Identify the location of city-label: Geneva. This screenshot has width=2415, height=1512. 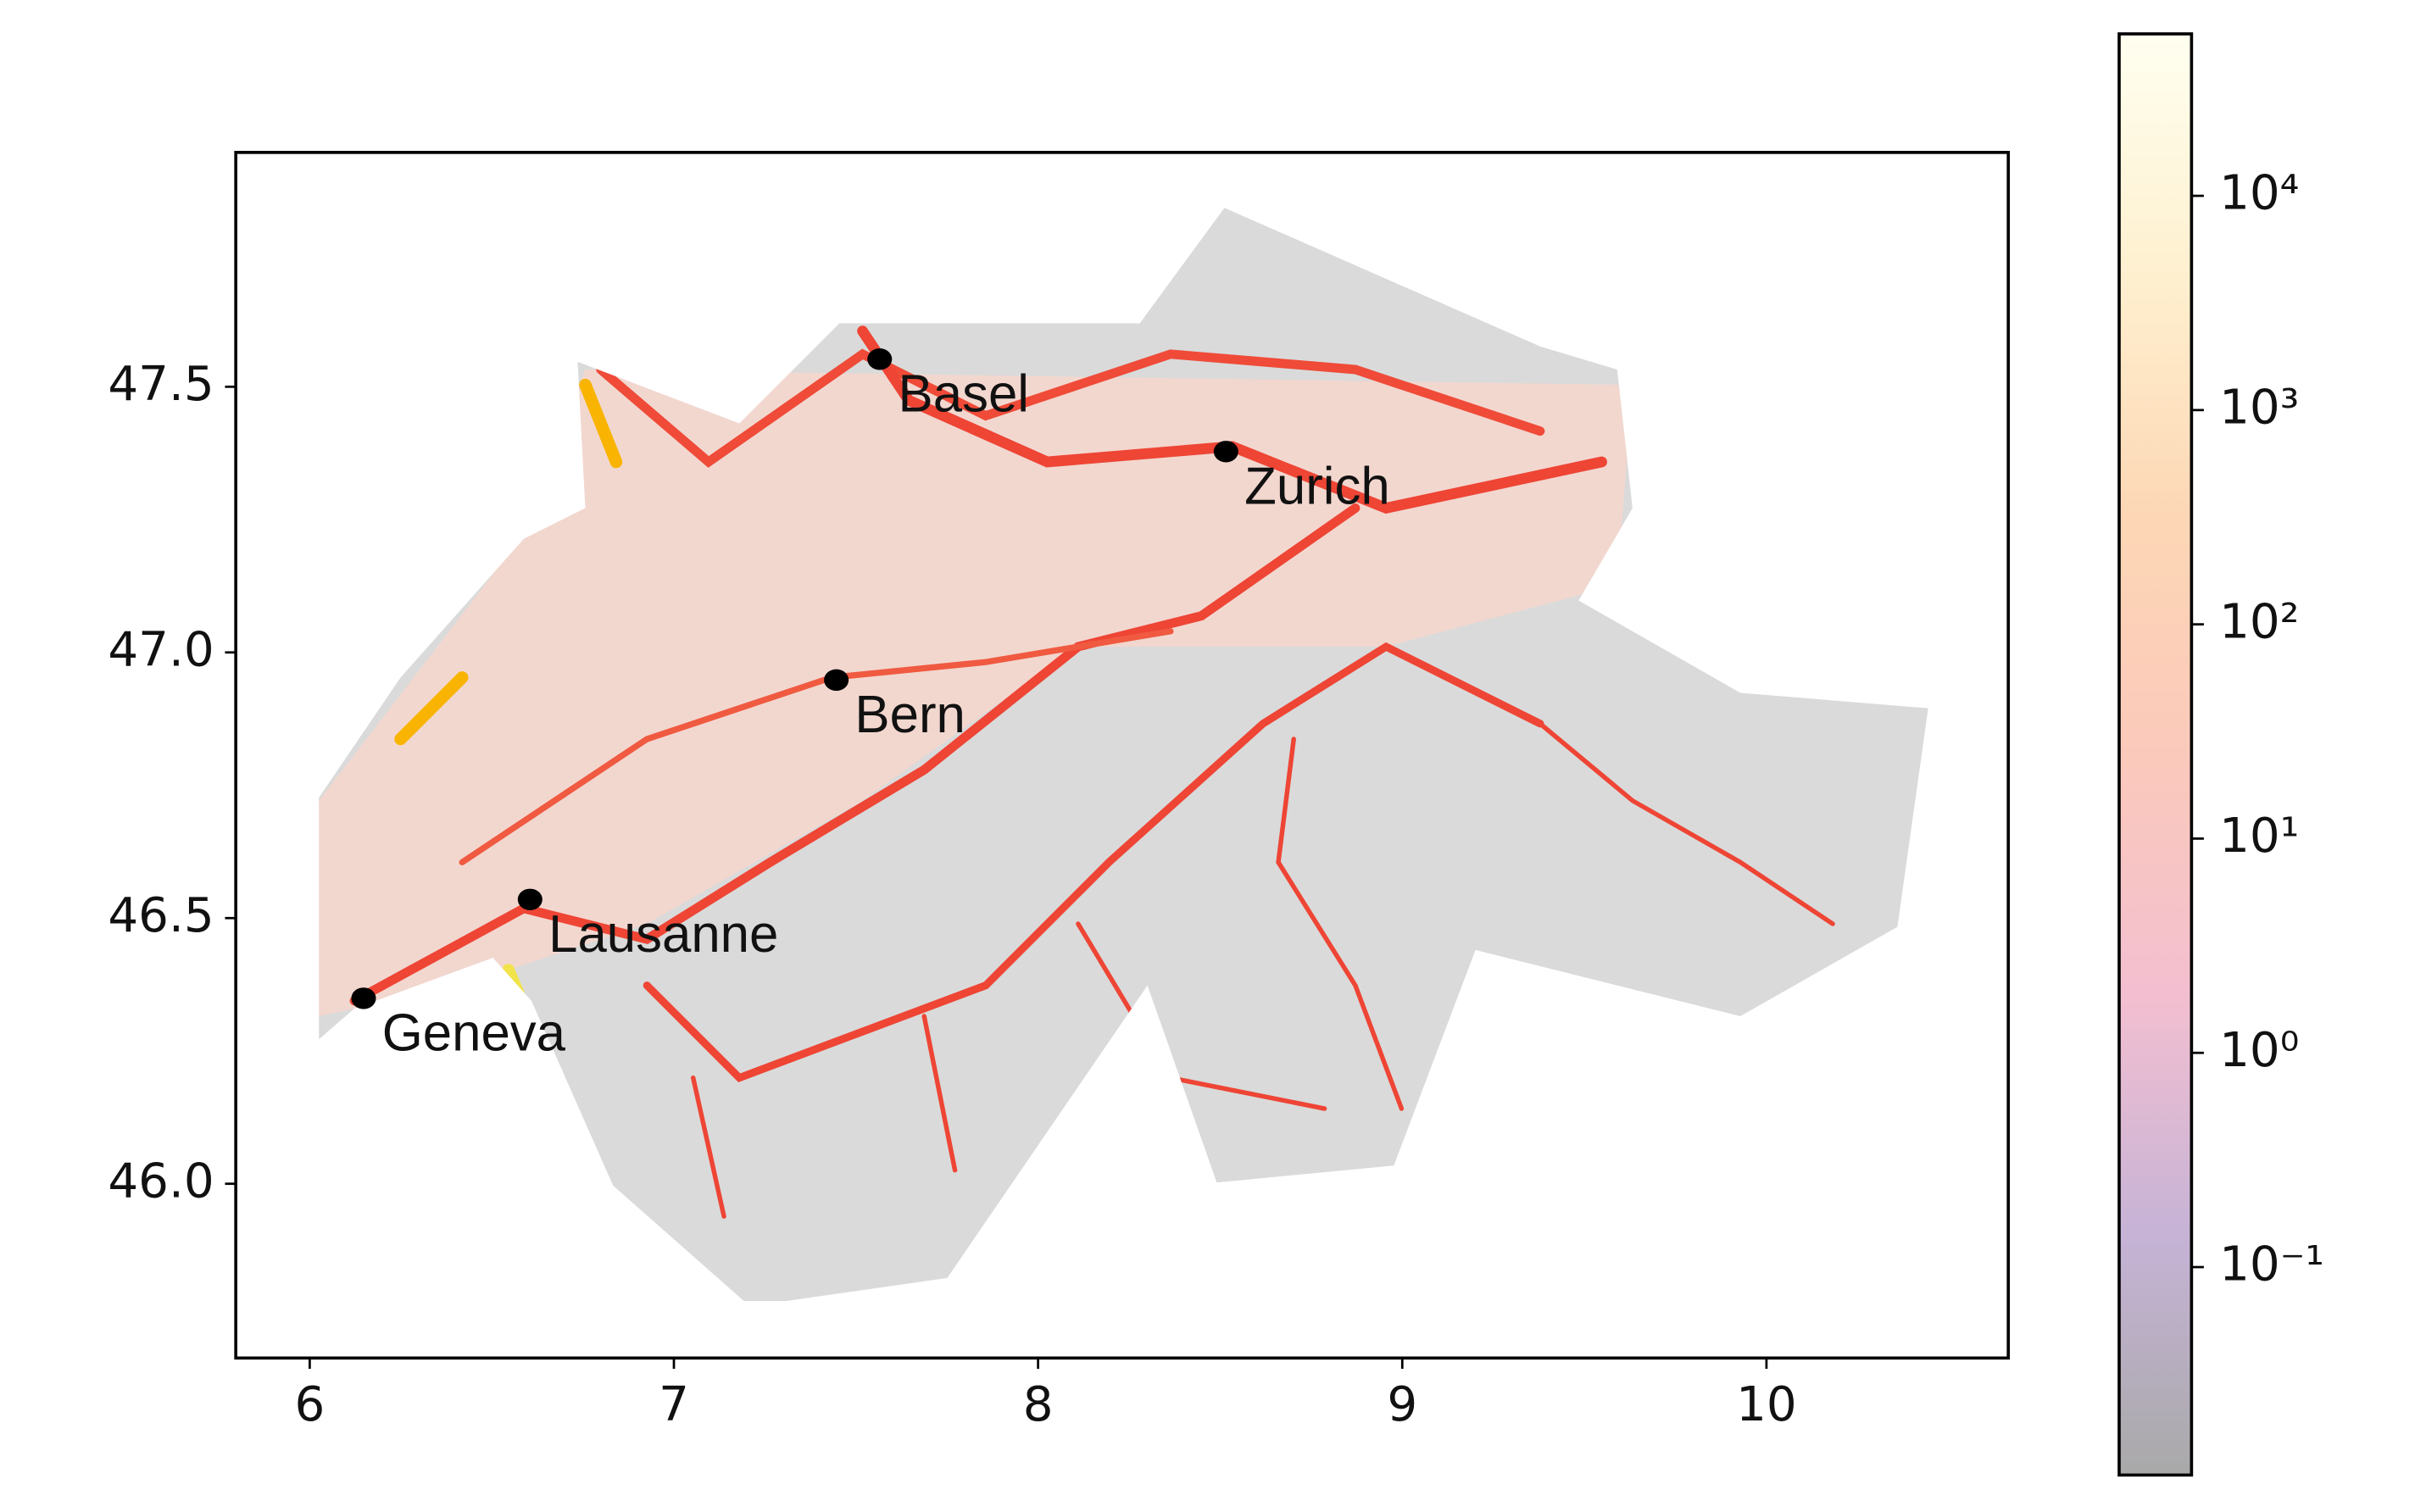
(474, 1033).